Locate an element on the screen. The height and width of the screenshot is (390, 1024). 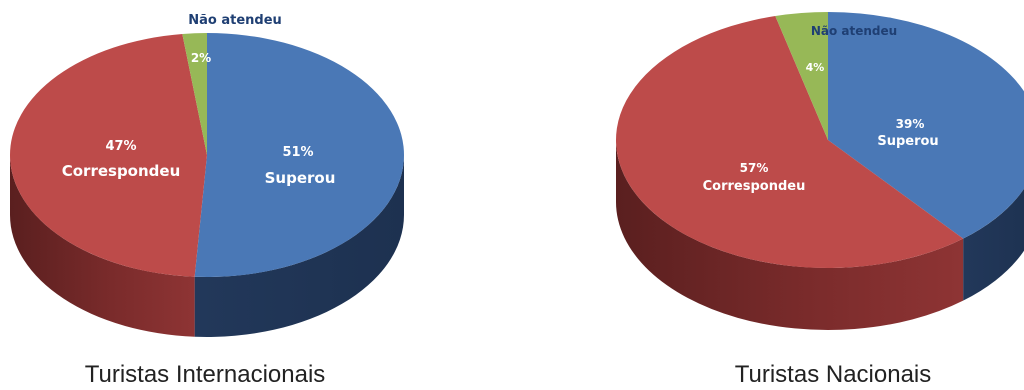
label-correspondeu-pct-nac: 57% is located at coordinates (754, 168).